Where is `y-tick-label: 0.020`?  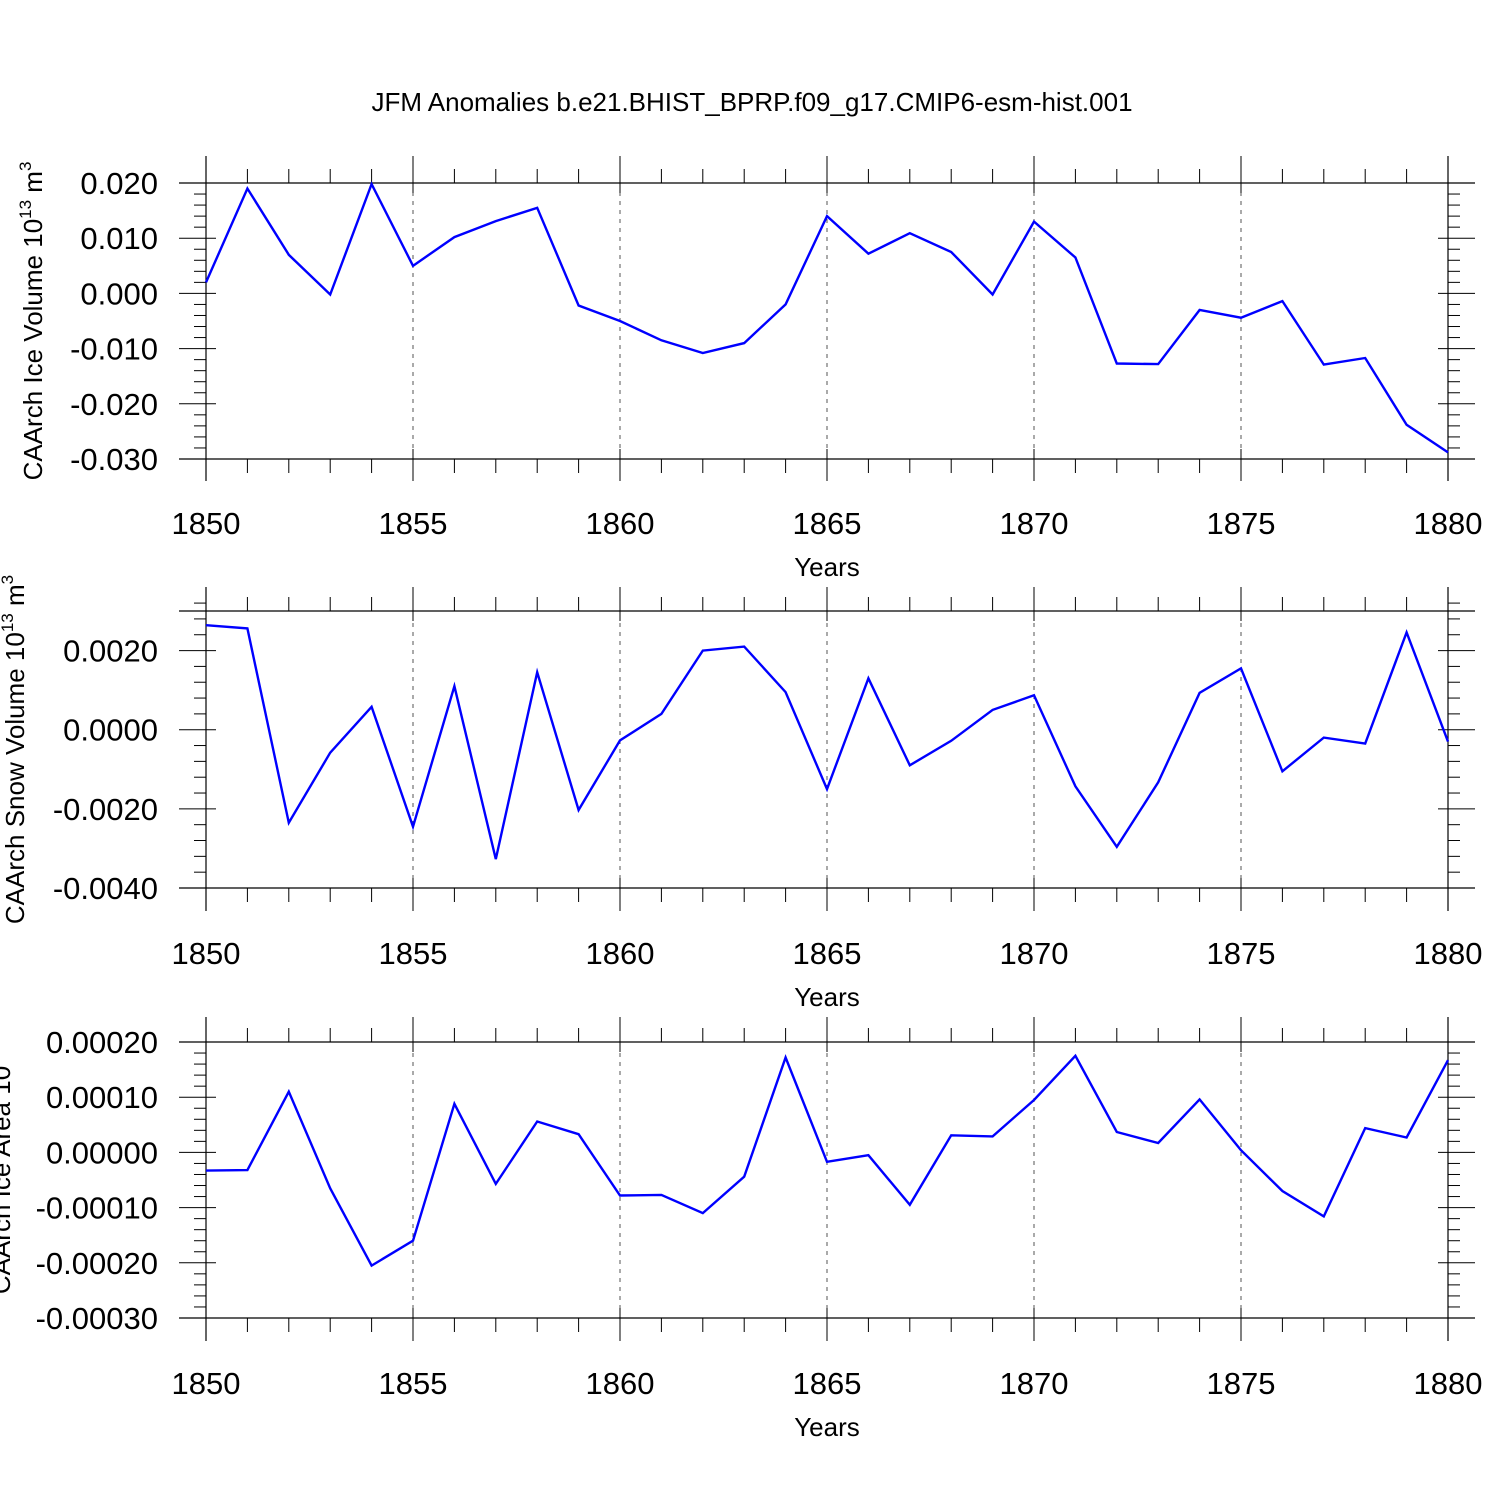 y-tick-label: 0.020 is located at coordinates (119, 183).